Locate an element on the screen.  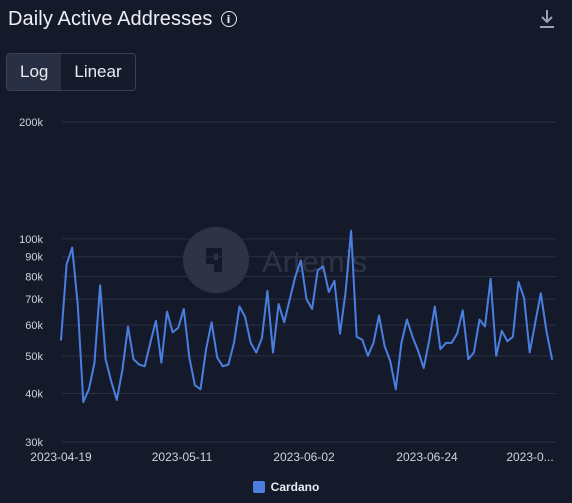
info-icon: i is located at coordinates (228, 19).